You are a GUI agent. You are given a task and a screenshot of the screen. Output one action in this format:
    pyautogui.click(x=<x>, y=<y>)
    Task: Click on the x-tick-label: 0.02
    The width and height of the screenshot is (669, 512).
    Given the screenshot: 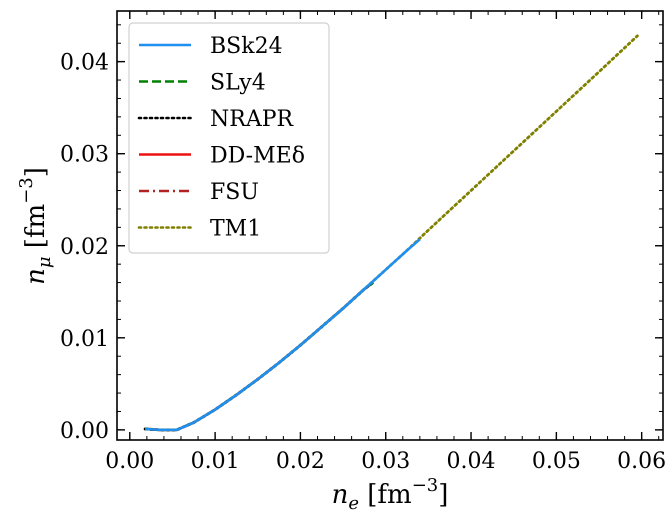 What is the action you would take?
    pyautogui.click(x=300, y=461)
    